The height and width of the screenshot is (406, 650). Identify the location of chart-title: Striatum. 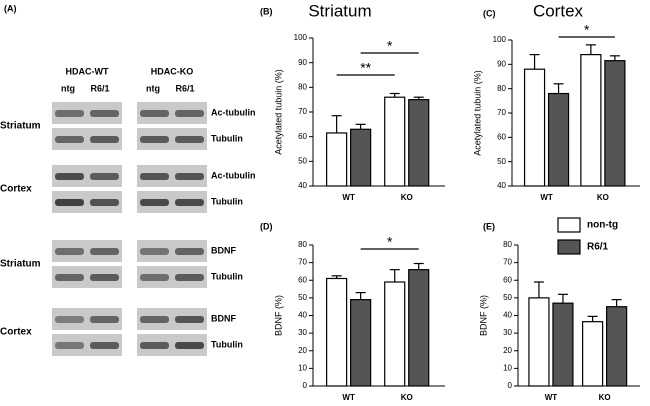
(339, 10).